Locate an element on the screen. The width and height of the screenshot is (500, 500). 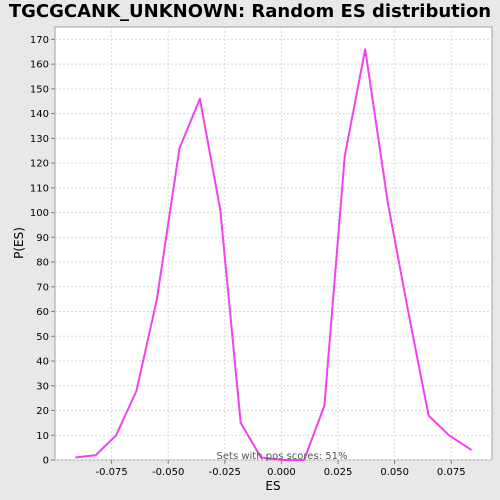
y-tick-label: 150 is located at coordinates (39, 89).